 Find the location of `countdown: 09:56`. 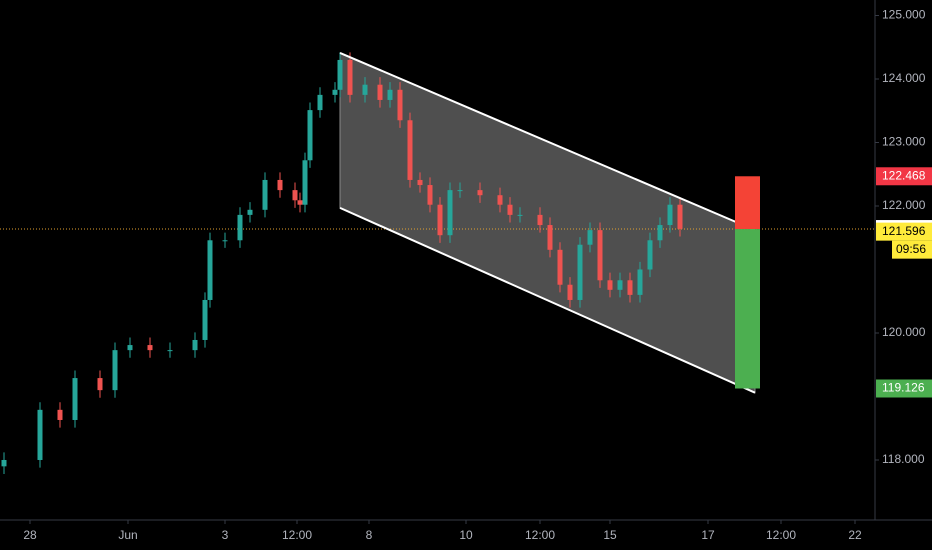

countdown: 09:56 is located at coordinates (911, 249).